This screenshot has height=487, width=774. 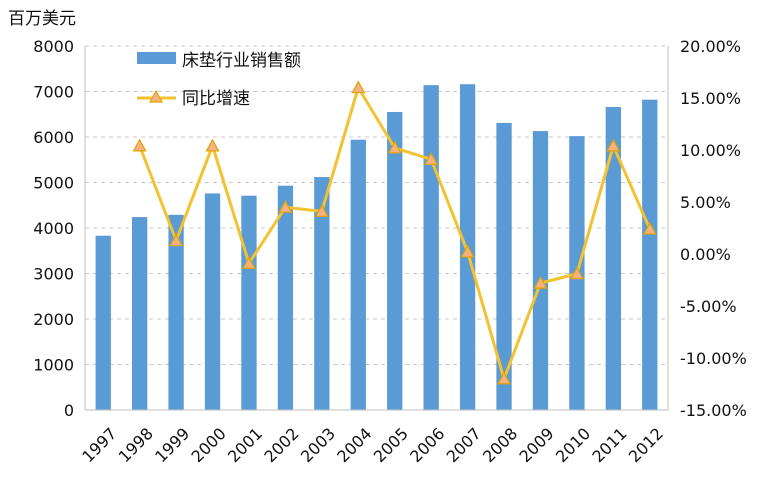 What do you see at coordinates (713, 358) in the screenshot?
I see `right-axis-tick-label: -10.00%` at bounding box center [713, 358].